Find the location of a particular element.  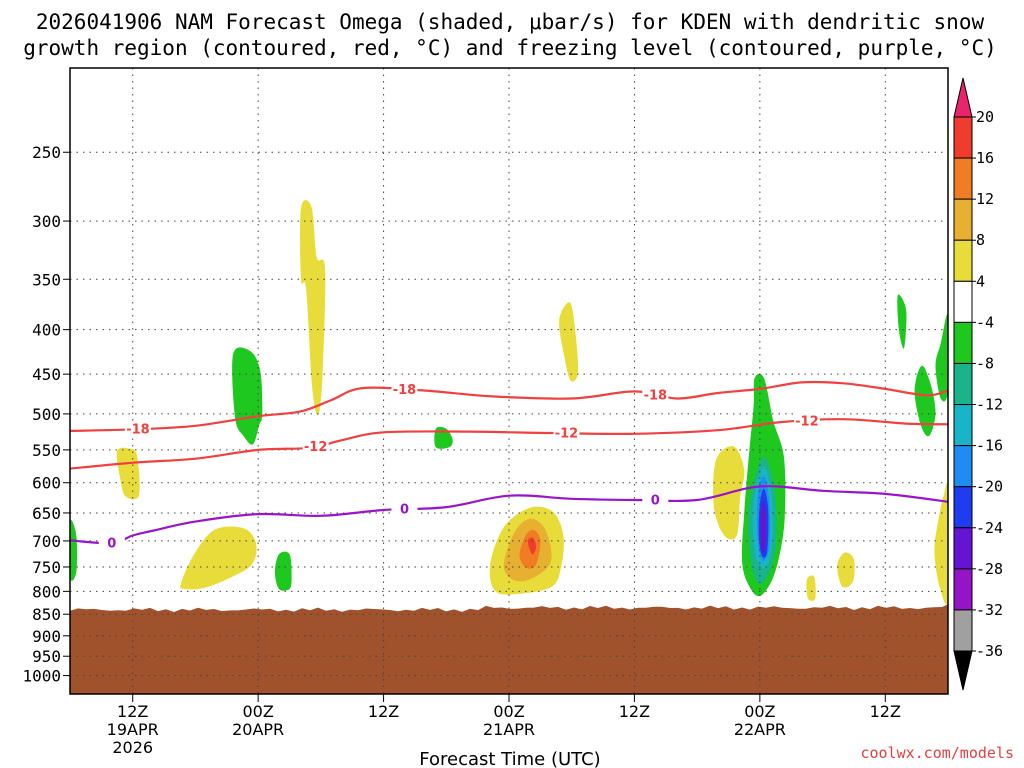

y-tick-label: 250 is located at coordinates (46, 152).